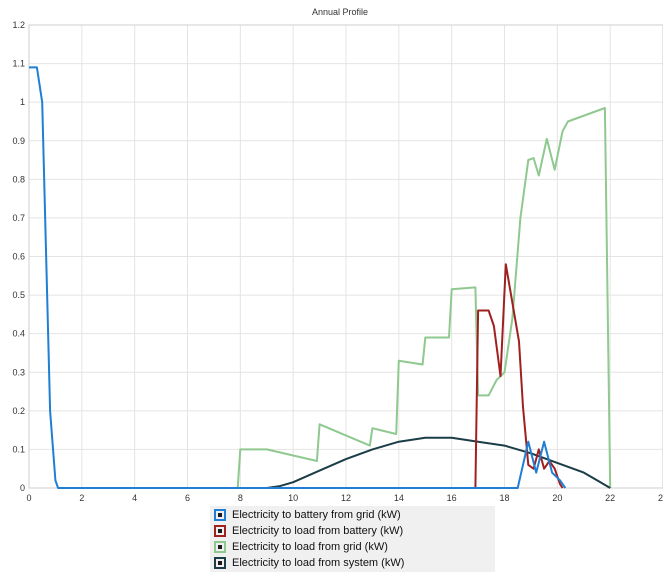  I want to click on x-tick-label: 16, so click(452, 498).